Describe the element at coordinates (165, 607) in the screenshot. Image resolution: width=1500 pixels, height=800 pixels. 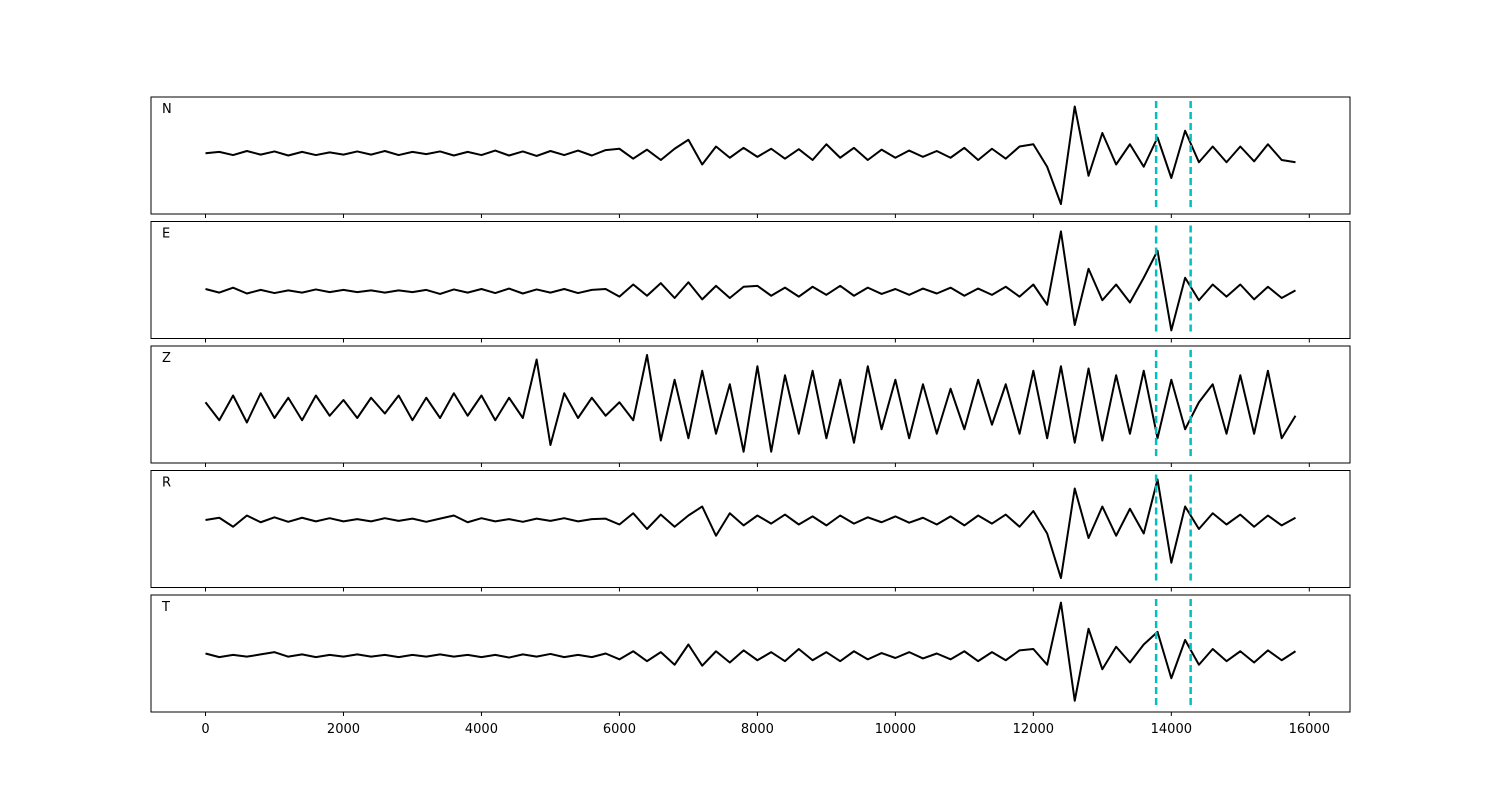
I see `panel-label: T` at that location.